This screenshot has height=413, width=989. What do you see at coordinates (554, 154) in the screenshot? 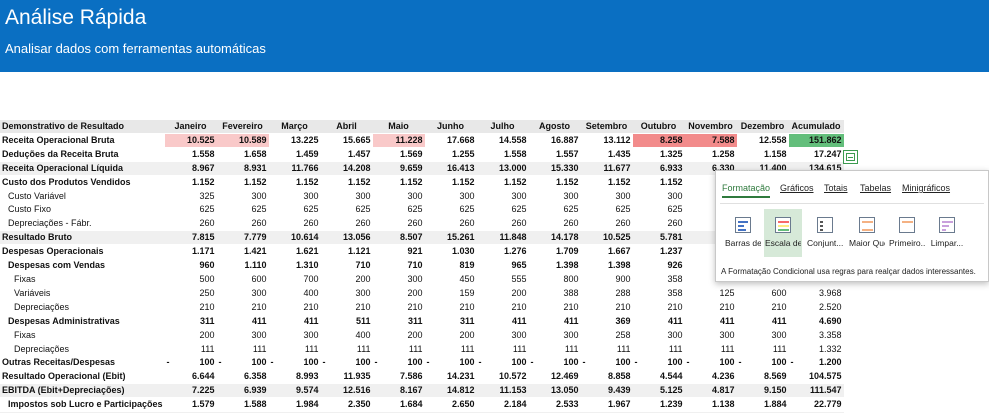
I see `table-cell: 1.557` at bounding box center [554, 154].